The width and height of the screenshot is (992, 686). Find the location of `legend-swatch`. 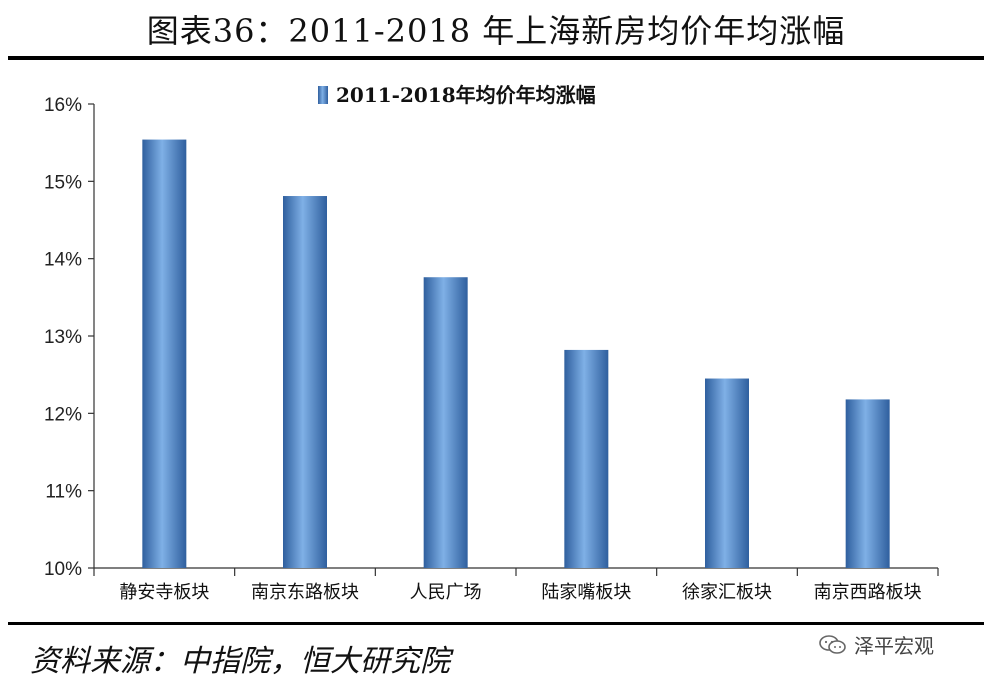

legend-swatch is located at coordinates (323, 95).